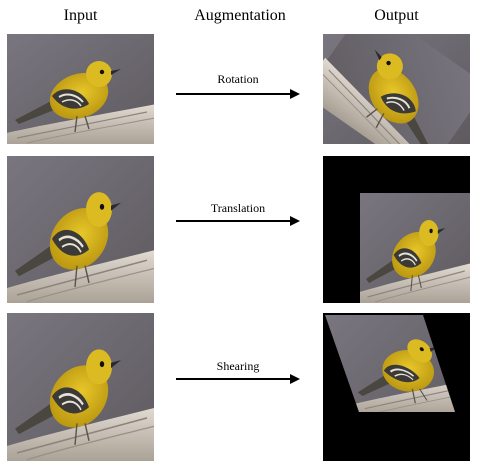  I want to click on arrow-shearing, so click(238, 379).